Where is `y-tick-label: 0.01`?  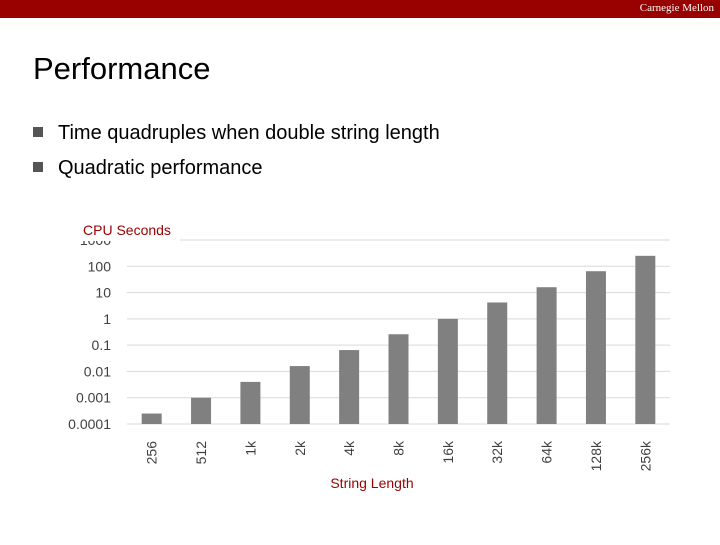
y-tick-label: 0.01 is located at coordinates (97, 371).